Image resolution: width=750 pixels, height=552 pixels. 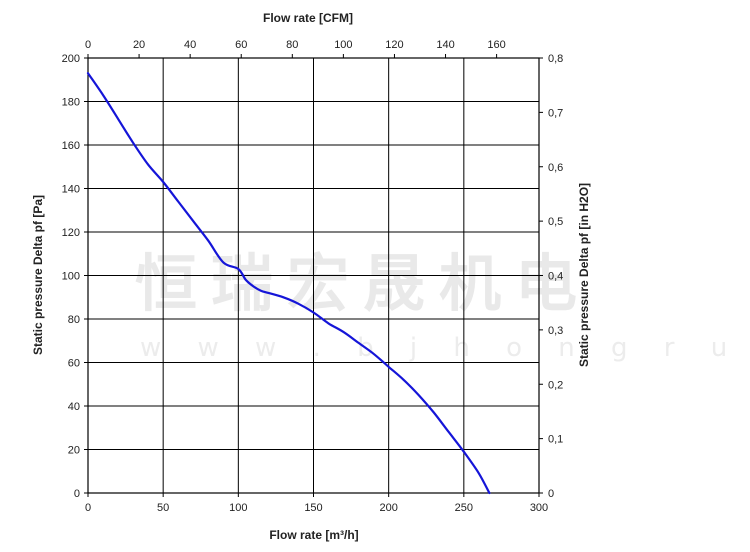 What do you see at coordinates (74, 320) in the screenshot?
I see `y-left-tick-label: 80` at bounding box center [74, 320].